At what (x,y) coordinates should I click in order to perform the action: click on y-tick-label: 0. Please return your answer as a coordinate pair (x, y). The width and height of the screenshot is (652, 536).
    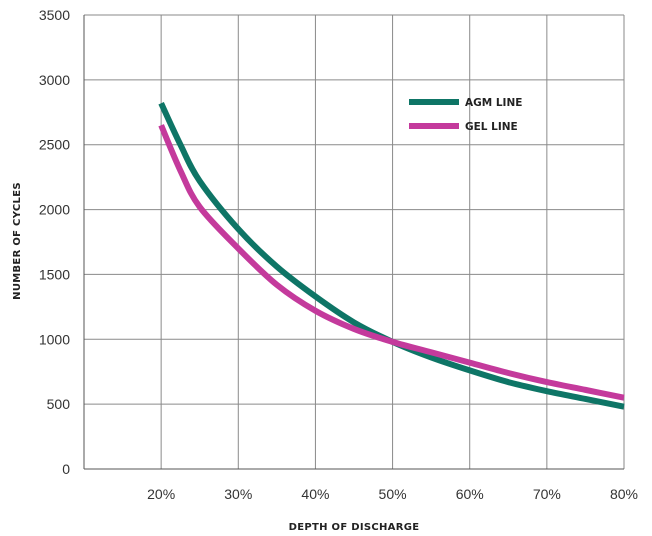
    Looking at the image, I should click on (66, 469).